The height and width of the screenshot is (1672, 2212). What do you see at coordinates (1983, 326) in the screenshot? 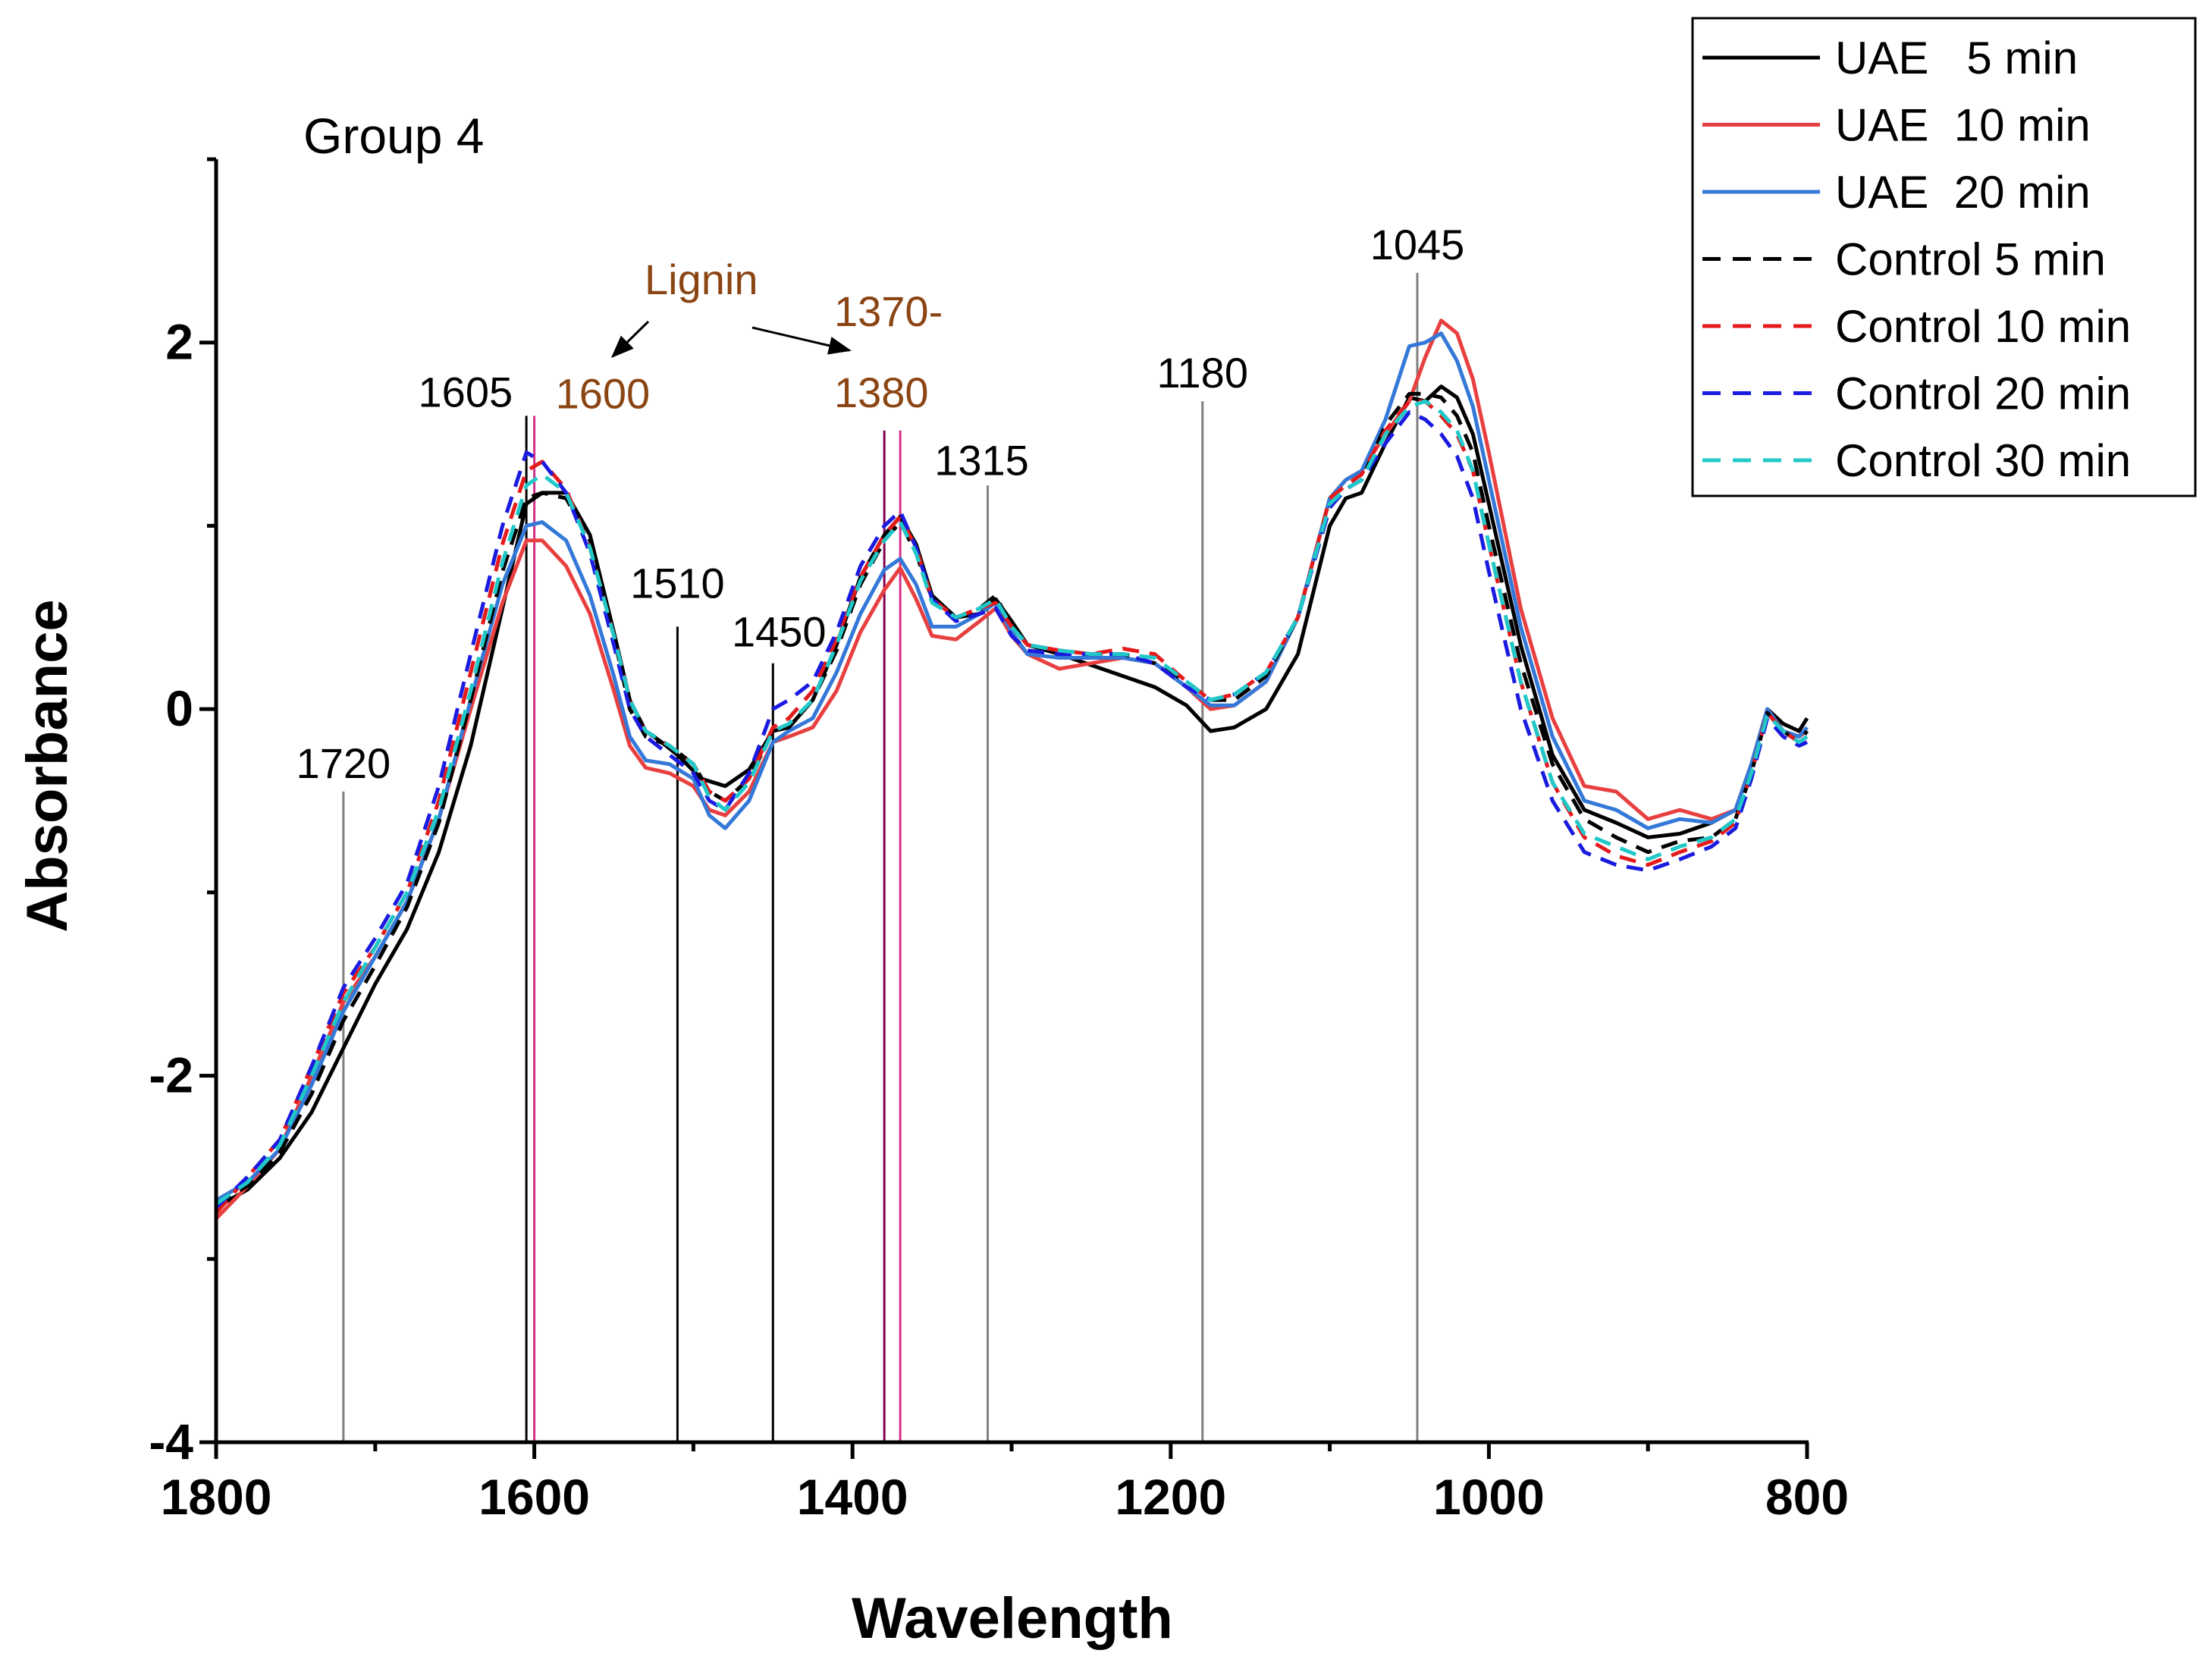
I see `legend-label-5: Control 10 min` at bounding box center [1983, 326].